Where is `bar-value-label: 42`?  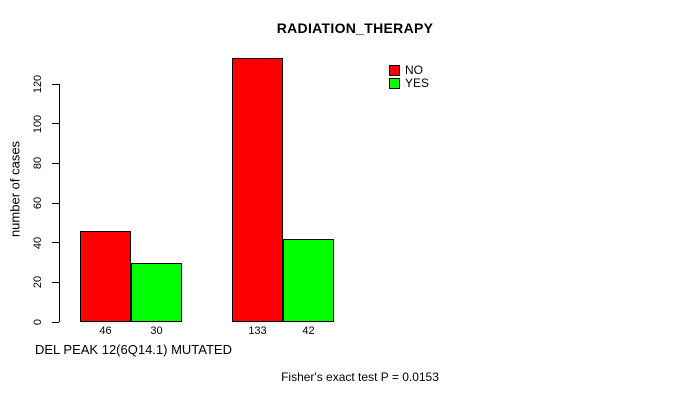
bar-value-label: 42 is located at coordinates (308, 331).